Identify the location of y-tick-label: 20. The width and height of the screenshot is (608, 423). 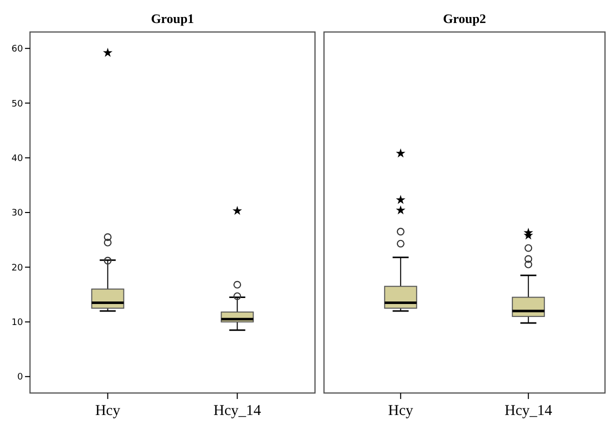
(18, 268).